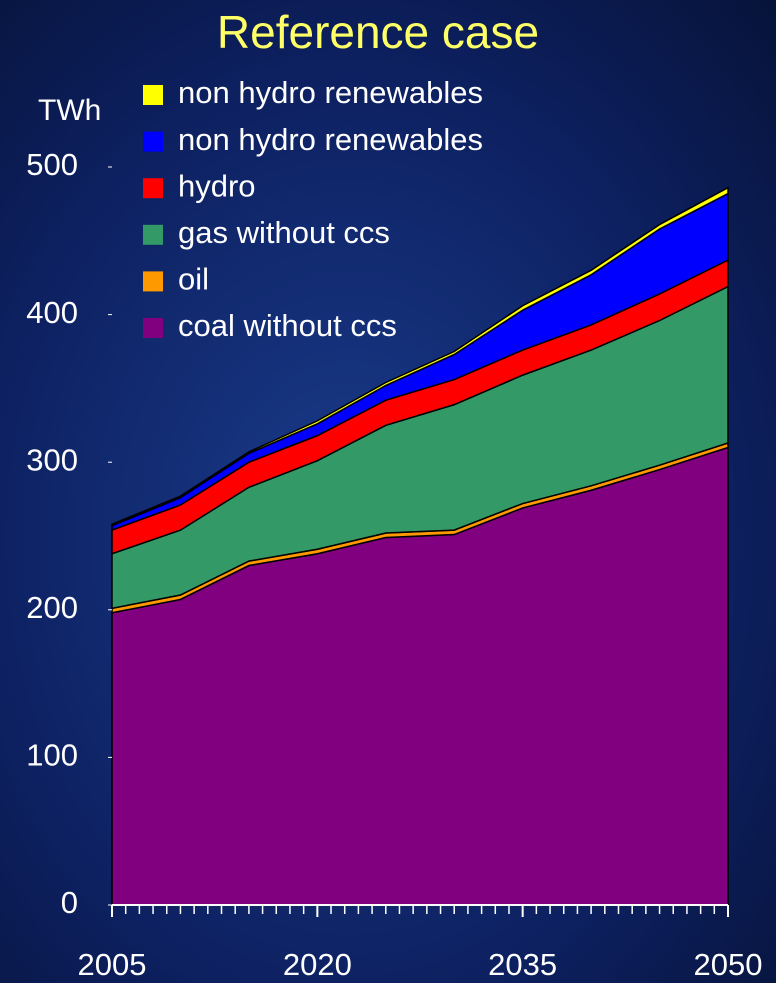 This screenshot has height=983, width=776. What do you see at coordinates (112, 964) in the screenshot?
I see `x-tick-label: 2005` at bounding box center [112, 964].